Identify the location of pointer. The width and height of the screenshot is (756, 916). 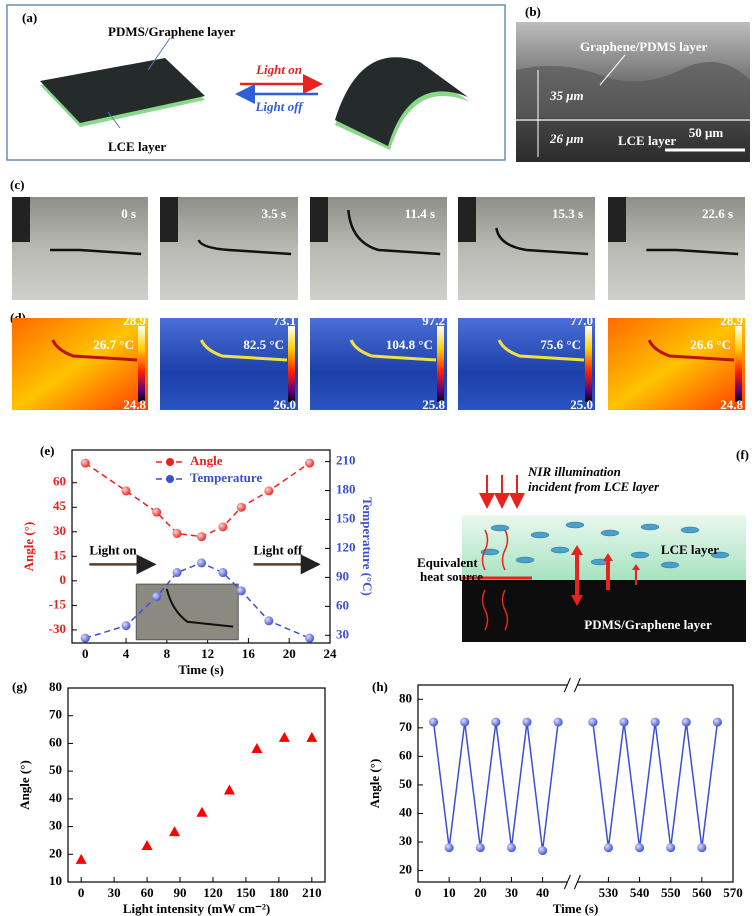
(612, 70).